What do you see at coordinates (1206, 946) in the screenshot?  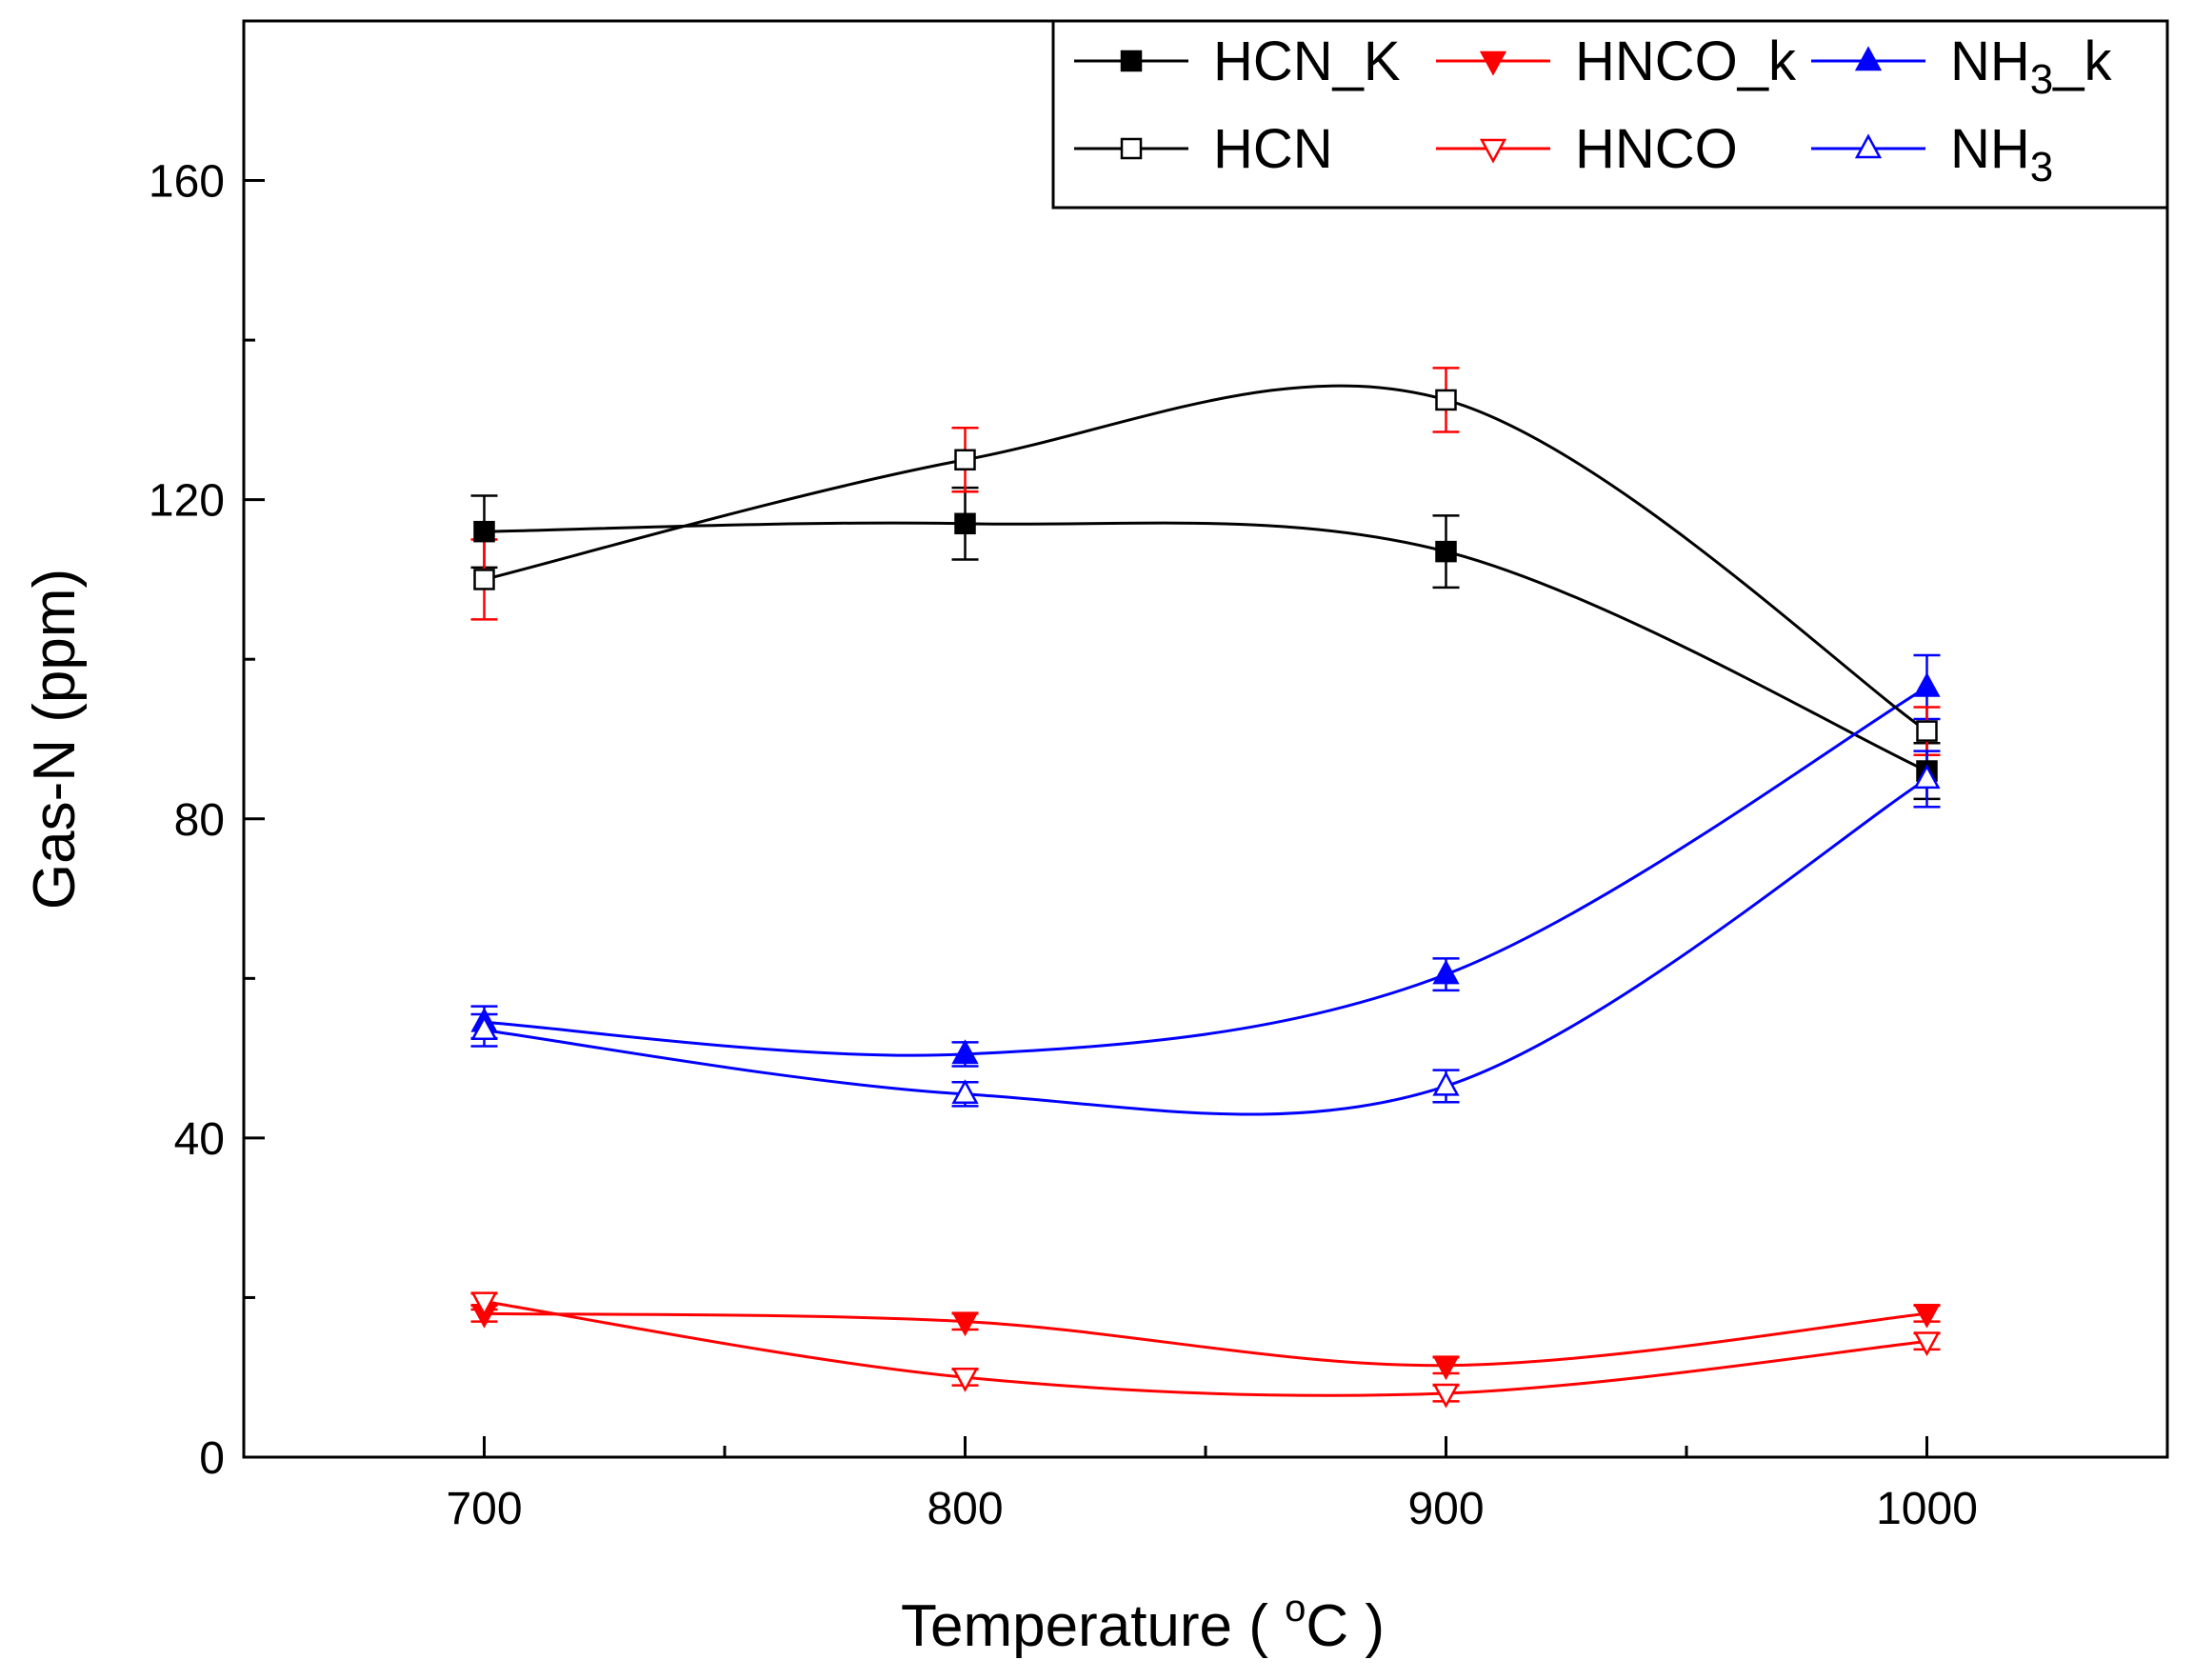 I see `series-line-nh3` at bounding box center [1206, 946].